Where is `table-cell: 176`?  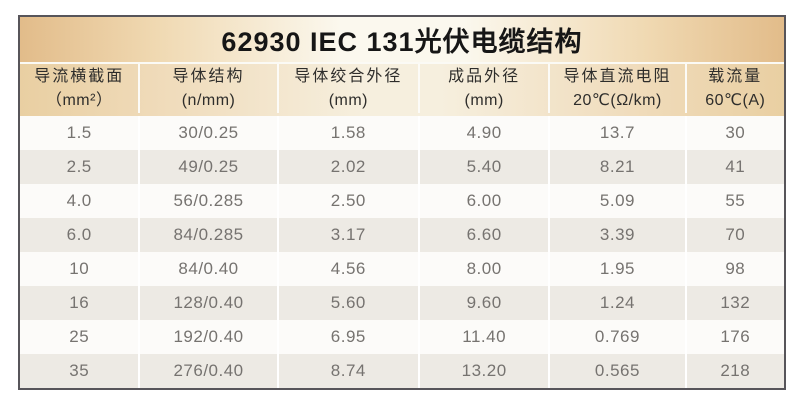 table-cell: 176 is located at coordinates (734, 337).